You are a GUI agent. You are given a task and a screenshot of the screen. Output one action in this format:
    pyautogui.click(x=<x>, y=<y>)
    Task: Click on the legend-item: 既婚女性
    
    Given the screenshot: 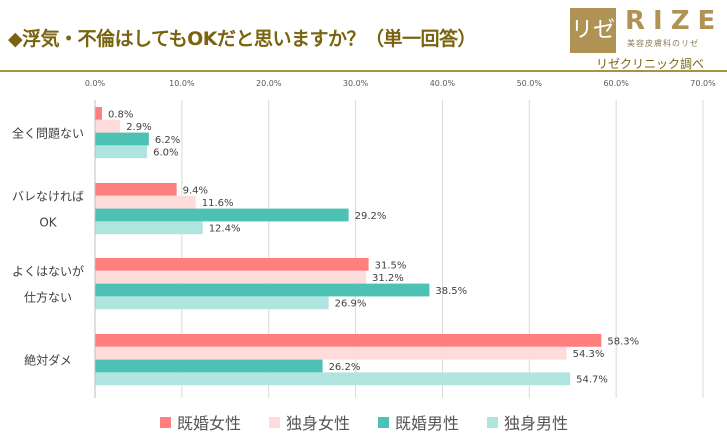 What is the action you would take?
    pyautogui.click(x=200, y=422)
    